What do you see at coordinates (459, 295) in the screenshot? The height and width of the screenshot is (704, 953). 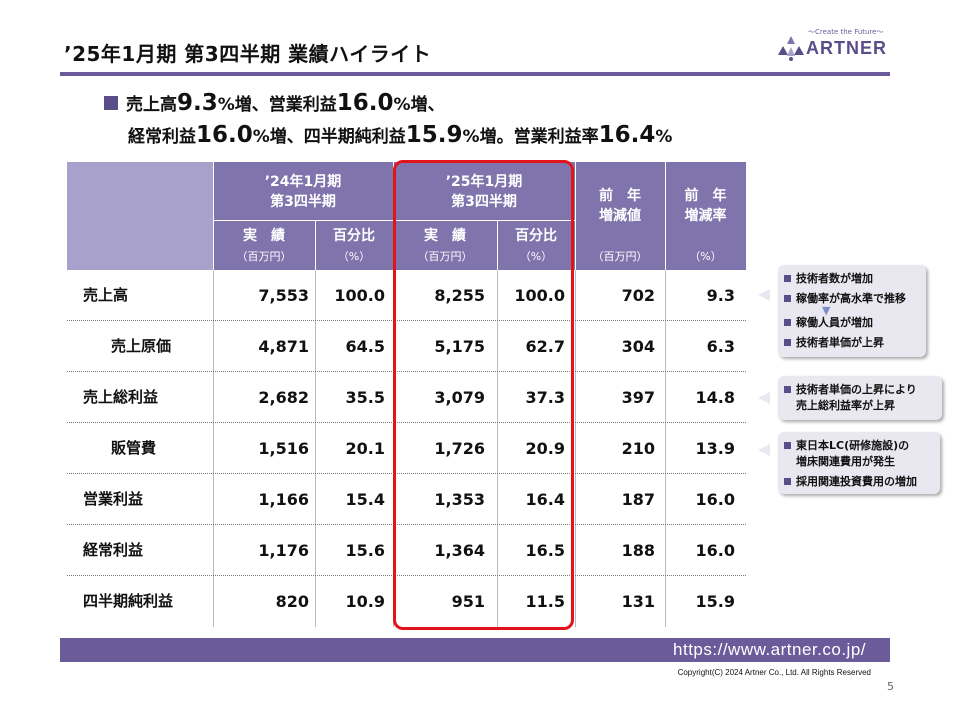 I see `curr-actual: 8,255` at bounding box center [459, 295].